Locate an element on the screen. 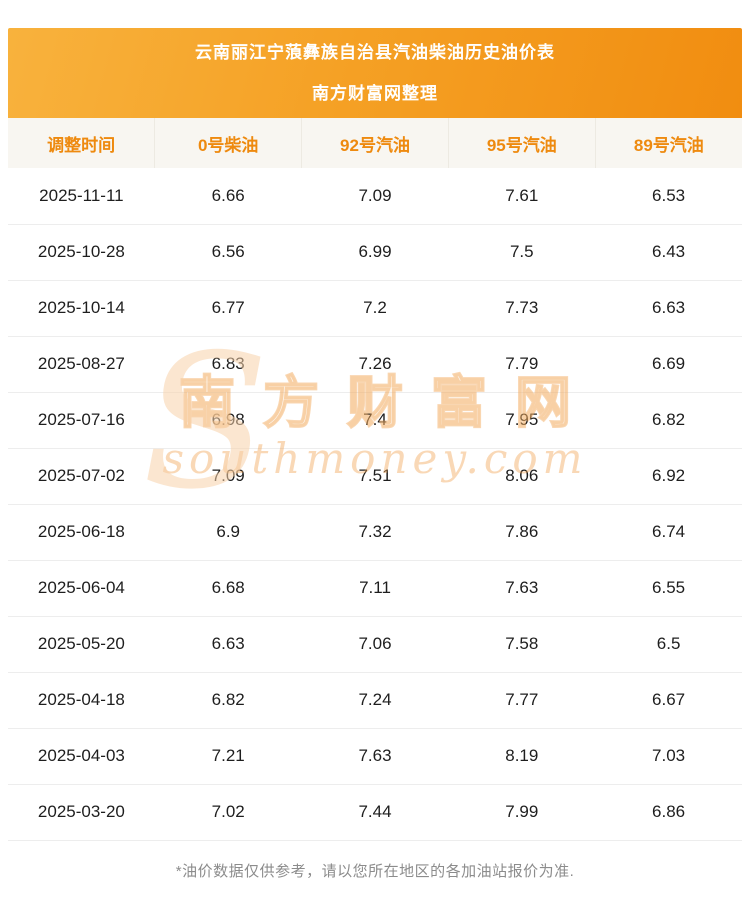 The height and width of the screenshot is (911, 750). table-row: 2025-04-03 7.21 7.63 8.19 7.03 is located at coordinates (375, 756).